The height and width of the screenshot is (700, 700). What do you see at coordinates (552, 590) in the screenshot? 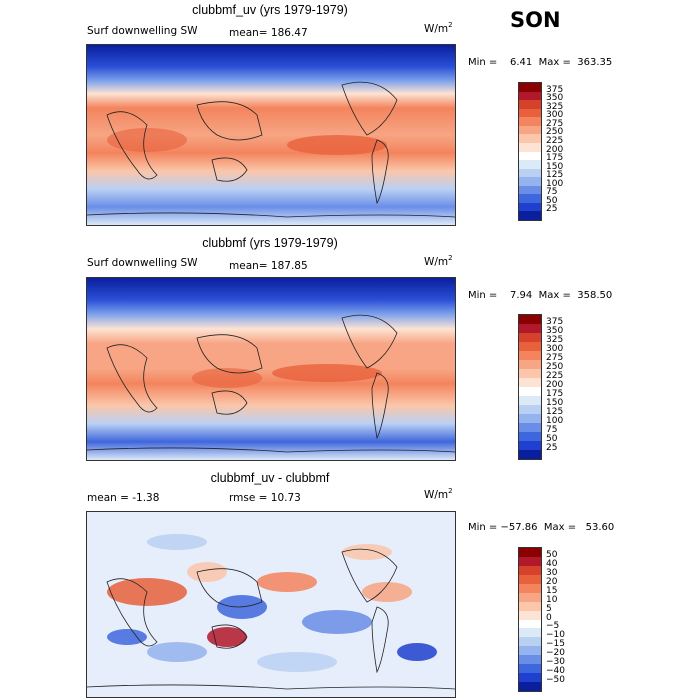
I see `colorbar-label: 15` at bounding box center [552, 590].